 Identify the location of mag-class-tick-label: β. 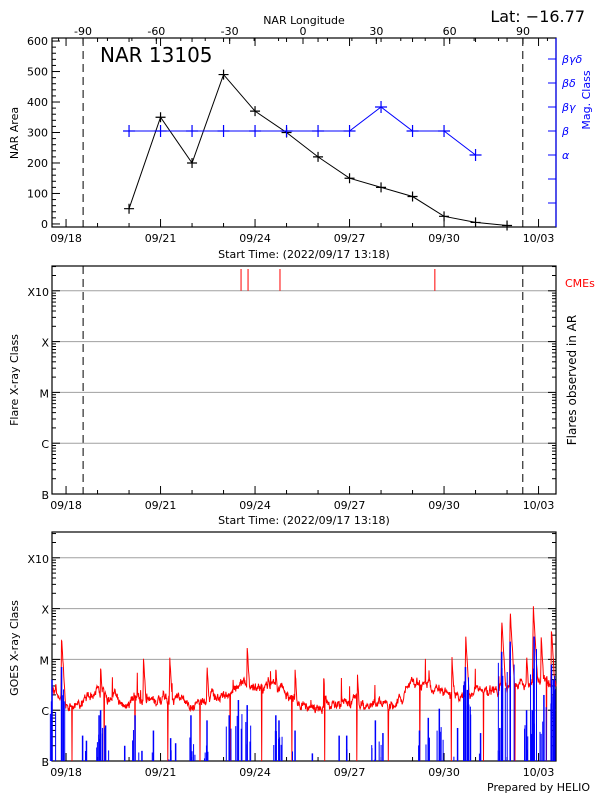
(565, 131).